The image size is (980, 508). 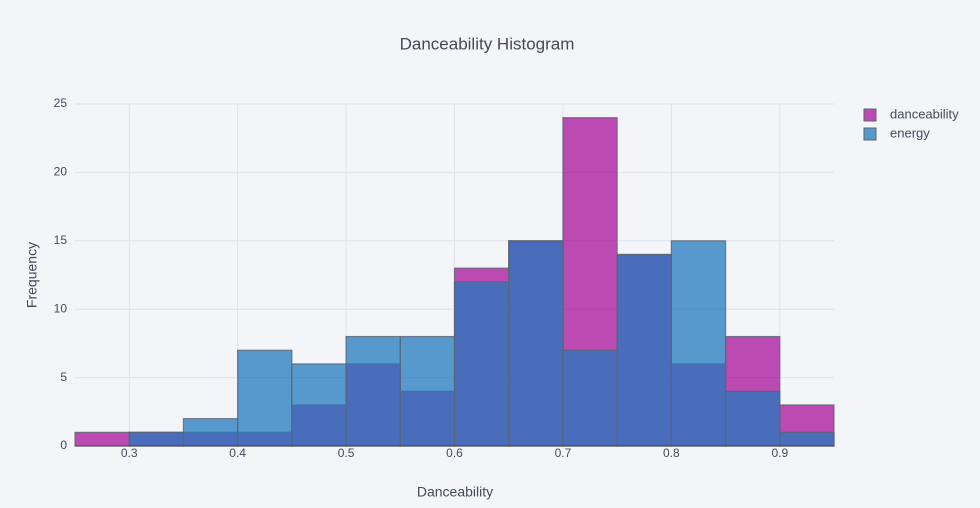 I want to click on x-tick-label: 0.8, so click(x=671, y=453).